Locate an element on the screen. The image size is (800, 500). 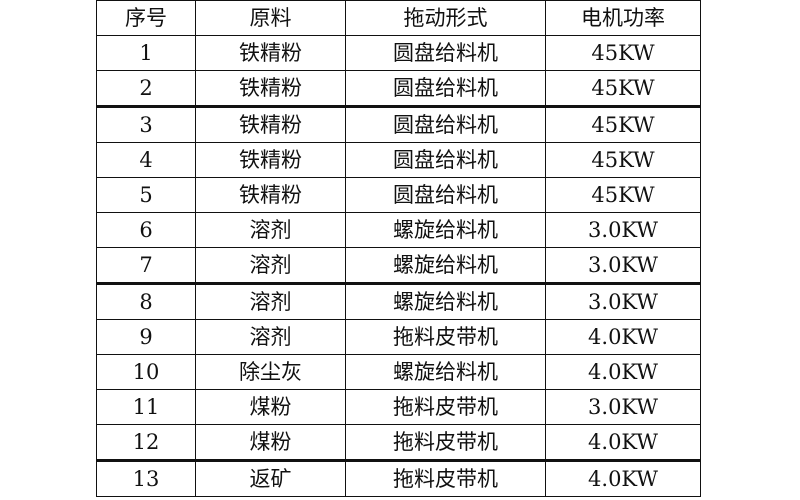
cell-no: 12 is located at coordinates (146, 442).